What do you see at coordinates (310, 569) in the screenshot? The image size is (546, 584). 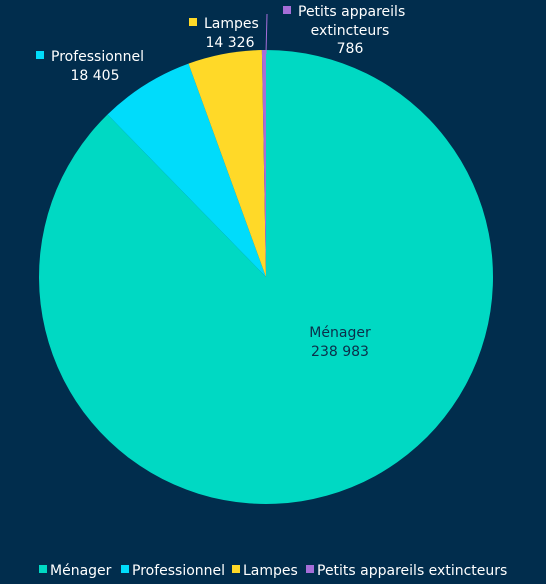 I see `legend-swatch-petits` at bounding box center [310, 569].